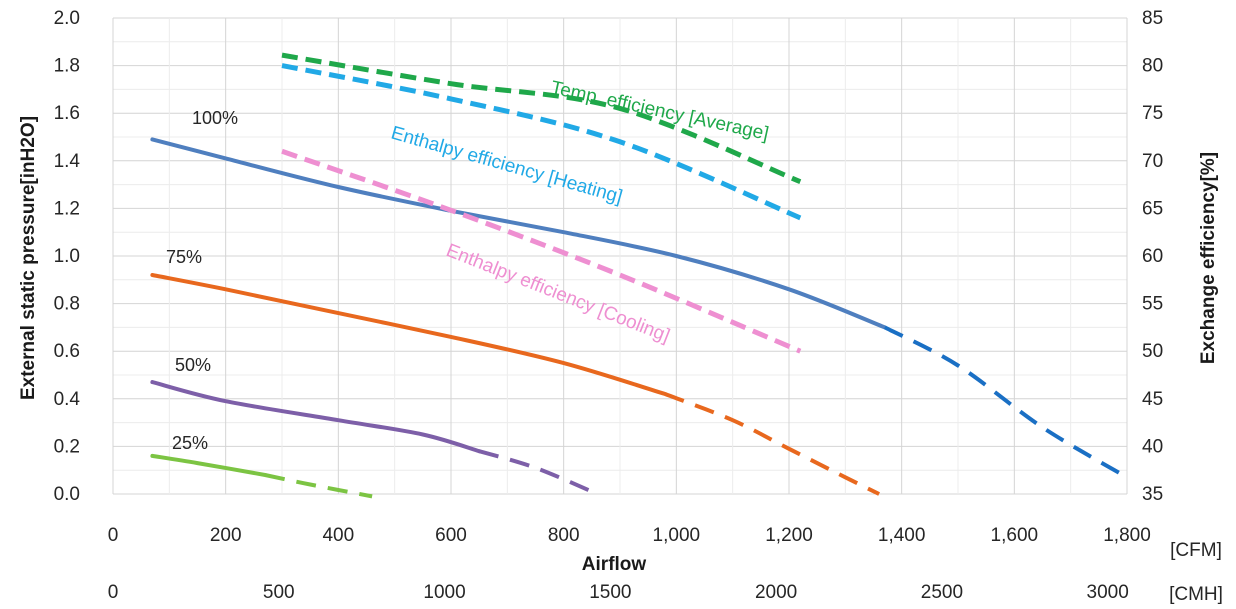 Image resolution: width=1236 pixels, height=609 pixels. Describe the element at coordinates (1152, 446) in the screenshot. I see `y2-tick-label: 40` at that location.